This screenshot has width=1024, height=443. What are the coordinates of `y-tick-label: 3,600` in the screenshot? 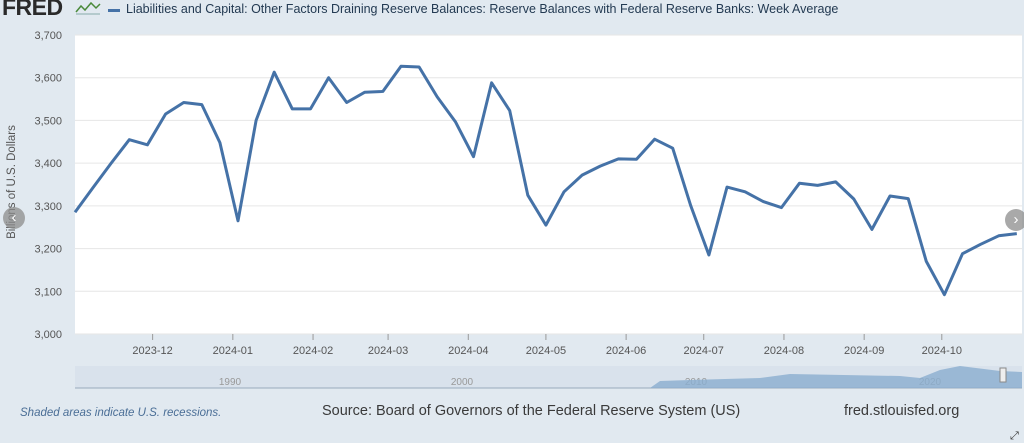 It's located at (48, 79).